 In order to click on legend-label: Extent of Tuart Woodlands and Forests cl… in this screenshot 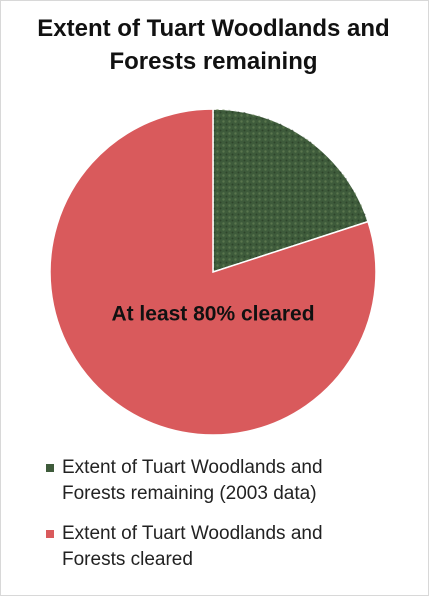, I will do `click(192, 546)`.